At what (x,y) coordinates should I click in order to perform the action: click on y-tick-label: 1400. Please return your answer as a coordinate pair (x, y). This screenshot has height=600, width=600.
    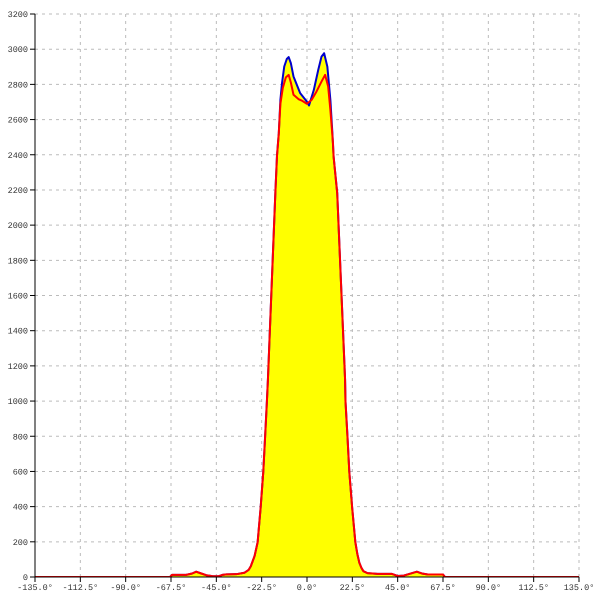
    Looking at the image, I should click on (18, 331).